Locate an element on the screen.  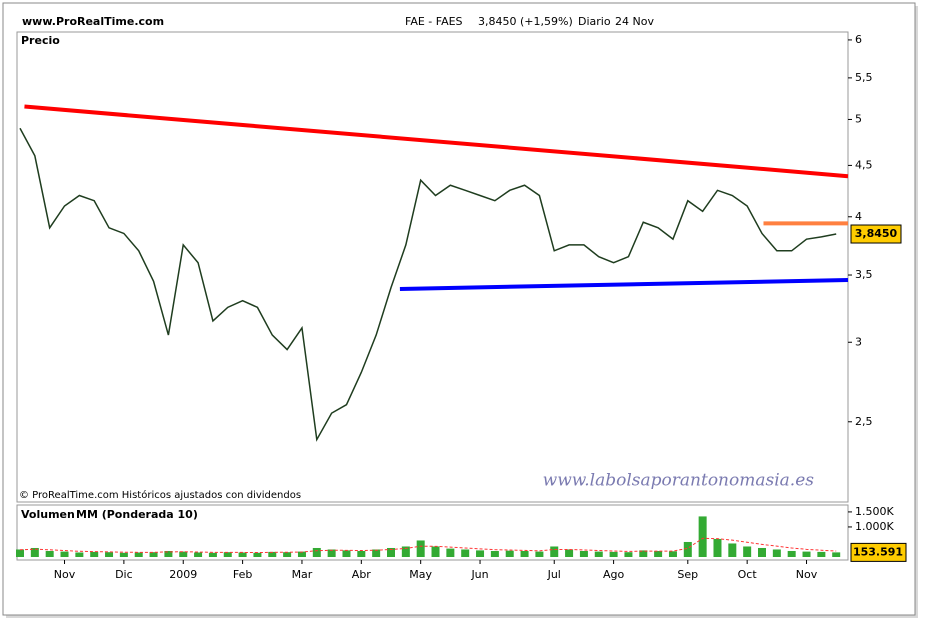
last-volume-label: 153.591 is located at coordinates (878, 551).